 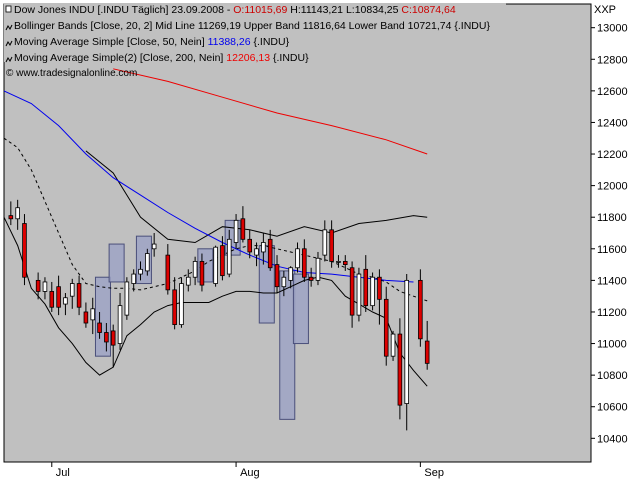 I want to click on y-tick-label: 11000, so click(x=612, y=345).